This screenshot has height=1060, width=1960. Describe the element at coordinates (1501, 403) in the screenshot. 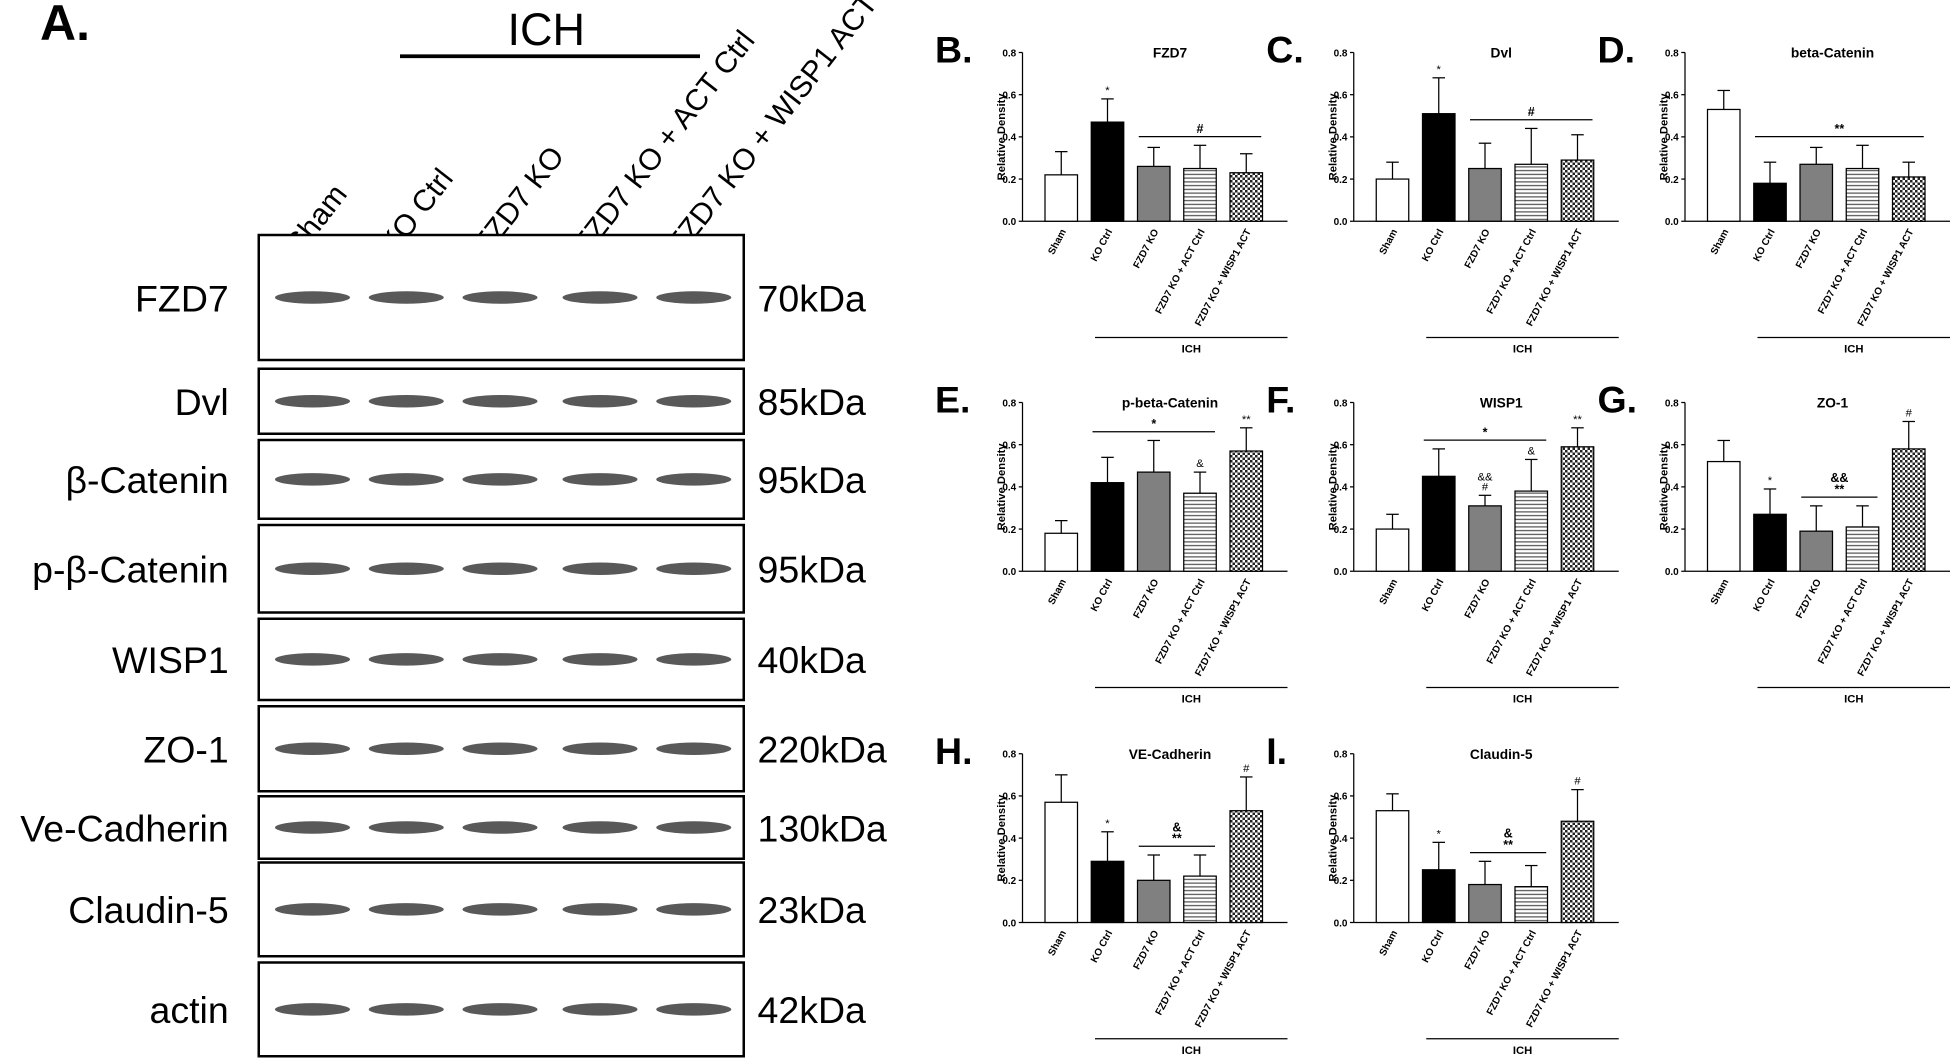

I see `chart-title: WISP1` at that location.